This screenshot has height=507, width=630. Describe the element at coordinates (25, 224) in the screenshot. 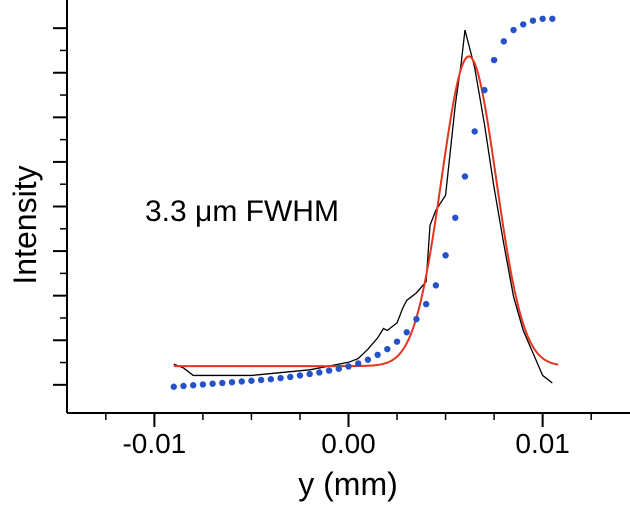

I see `y-axis-title: Intensity` at that location.